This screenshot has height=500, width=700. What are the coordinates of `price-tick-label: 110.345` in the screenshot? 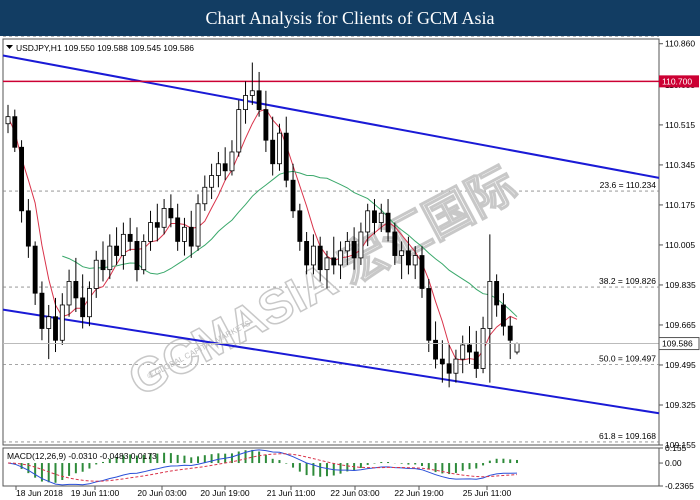 It's located at (680, 165).